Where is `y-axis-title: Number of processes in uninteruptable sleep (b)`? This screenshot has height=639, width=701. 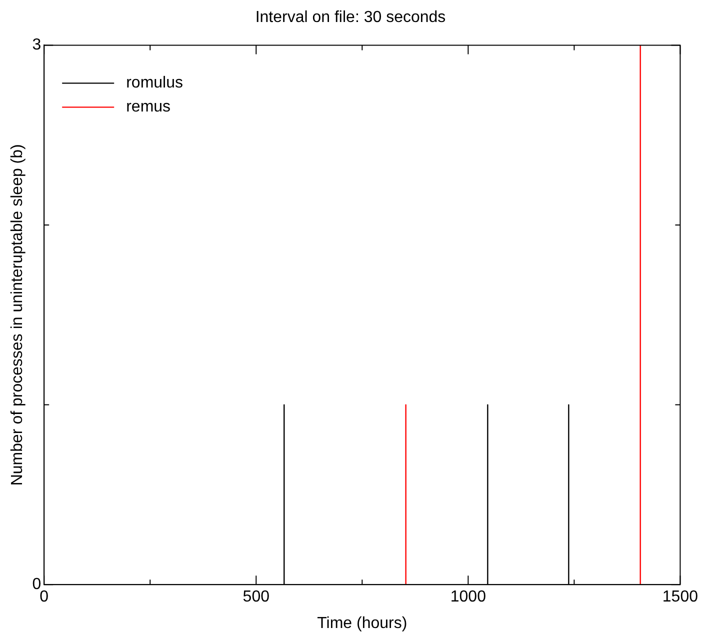 y-axis-title: Number of processes in uninteruptable sleep (b) is located at coordinates (17, 315).